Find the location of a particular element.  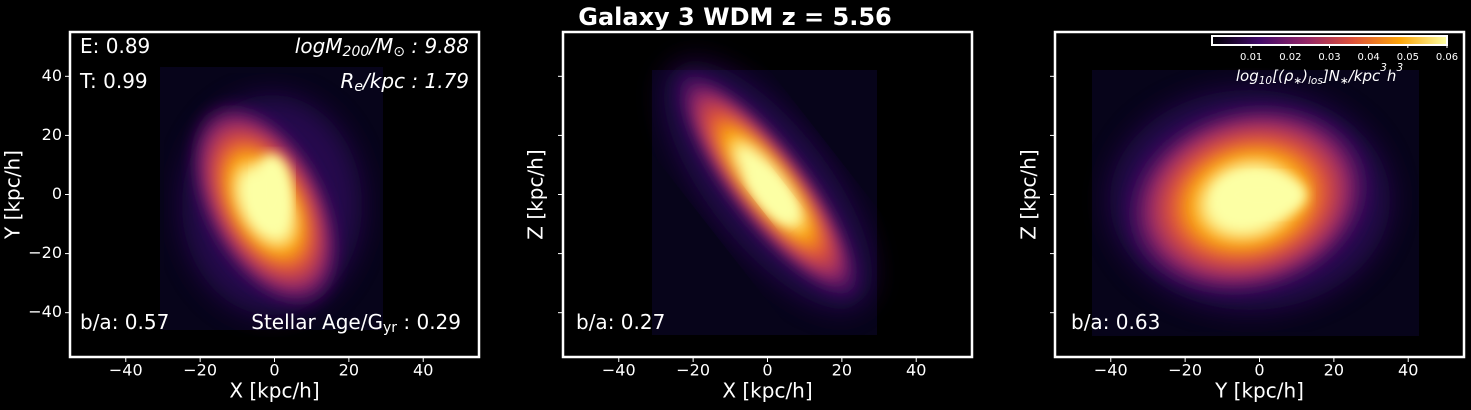

x-axis-label: Y [kpc/h] is located at coordinates (1259, 391).